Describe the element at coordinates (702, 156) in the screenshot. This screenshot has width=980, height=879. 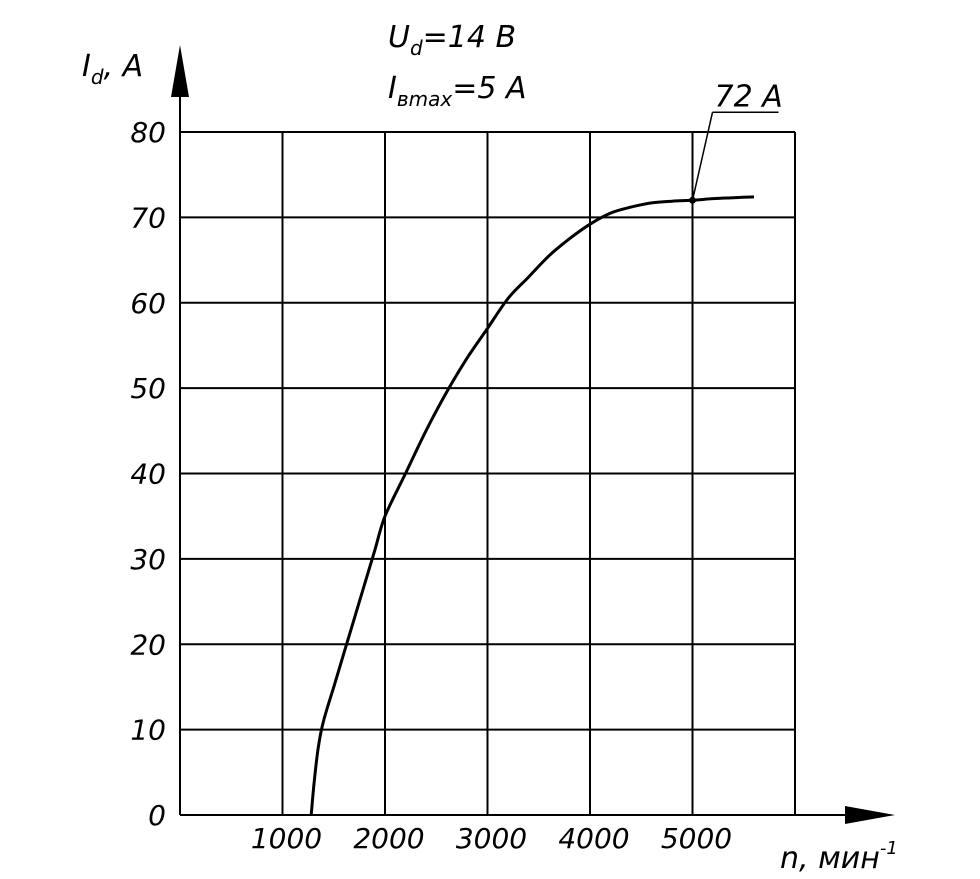
I see `annotation-leader-line` at that location.